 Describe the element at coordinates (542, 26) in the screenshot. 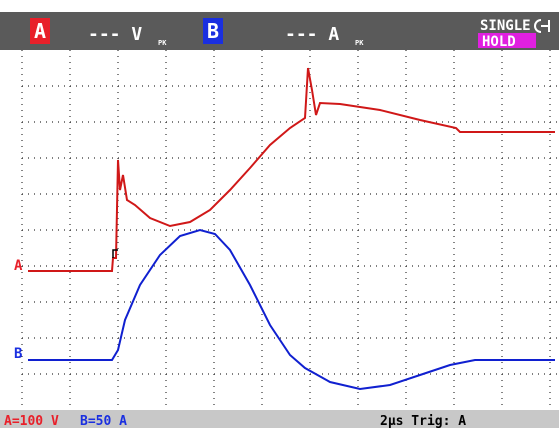

I see `trigger-icon` at that location.